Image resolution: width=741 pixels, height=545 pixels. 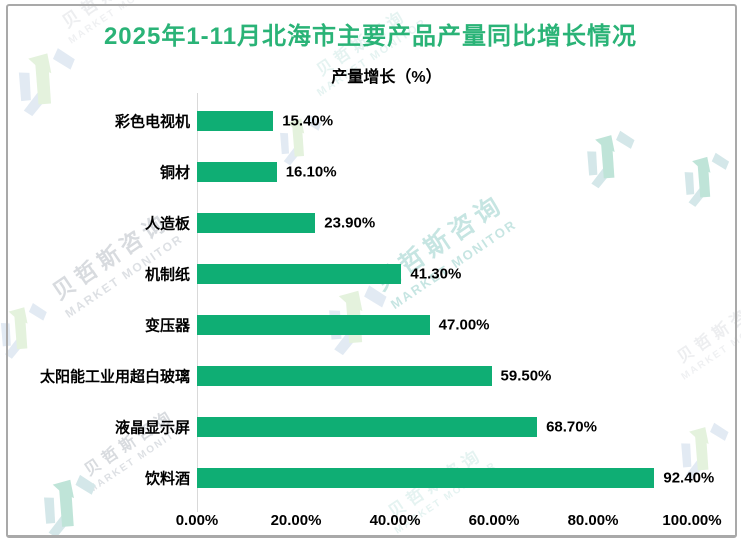 I want to click on value-label: 47.00%, so click(x=464, y=325).